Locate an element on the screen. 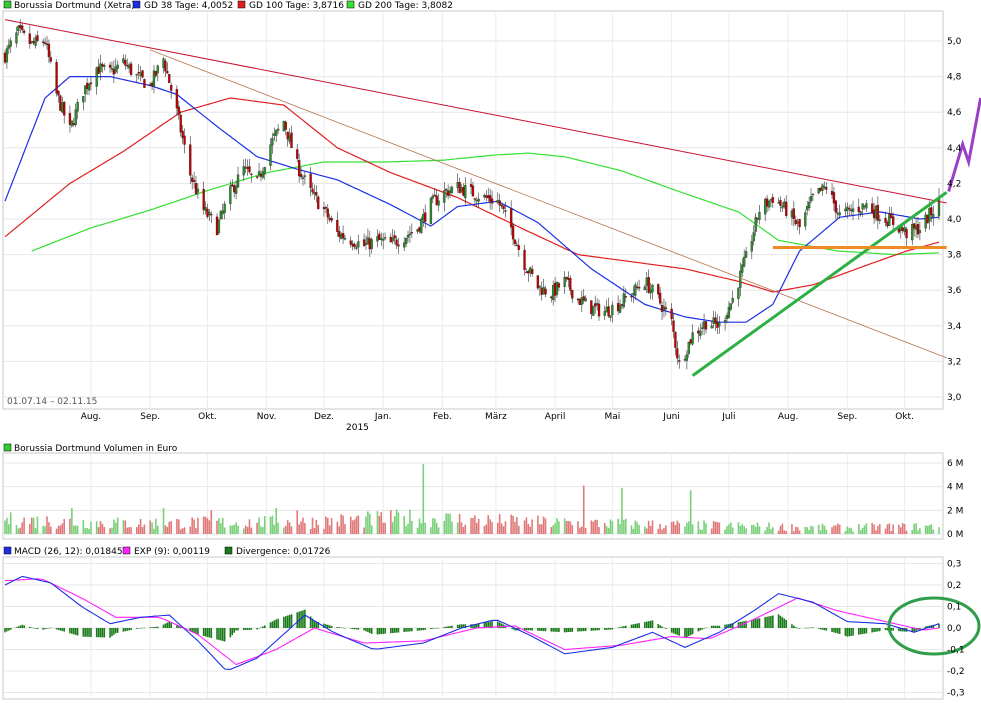  legend-swatch-price is located at coordinates (7, 4).